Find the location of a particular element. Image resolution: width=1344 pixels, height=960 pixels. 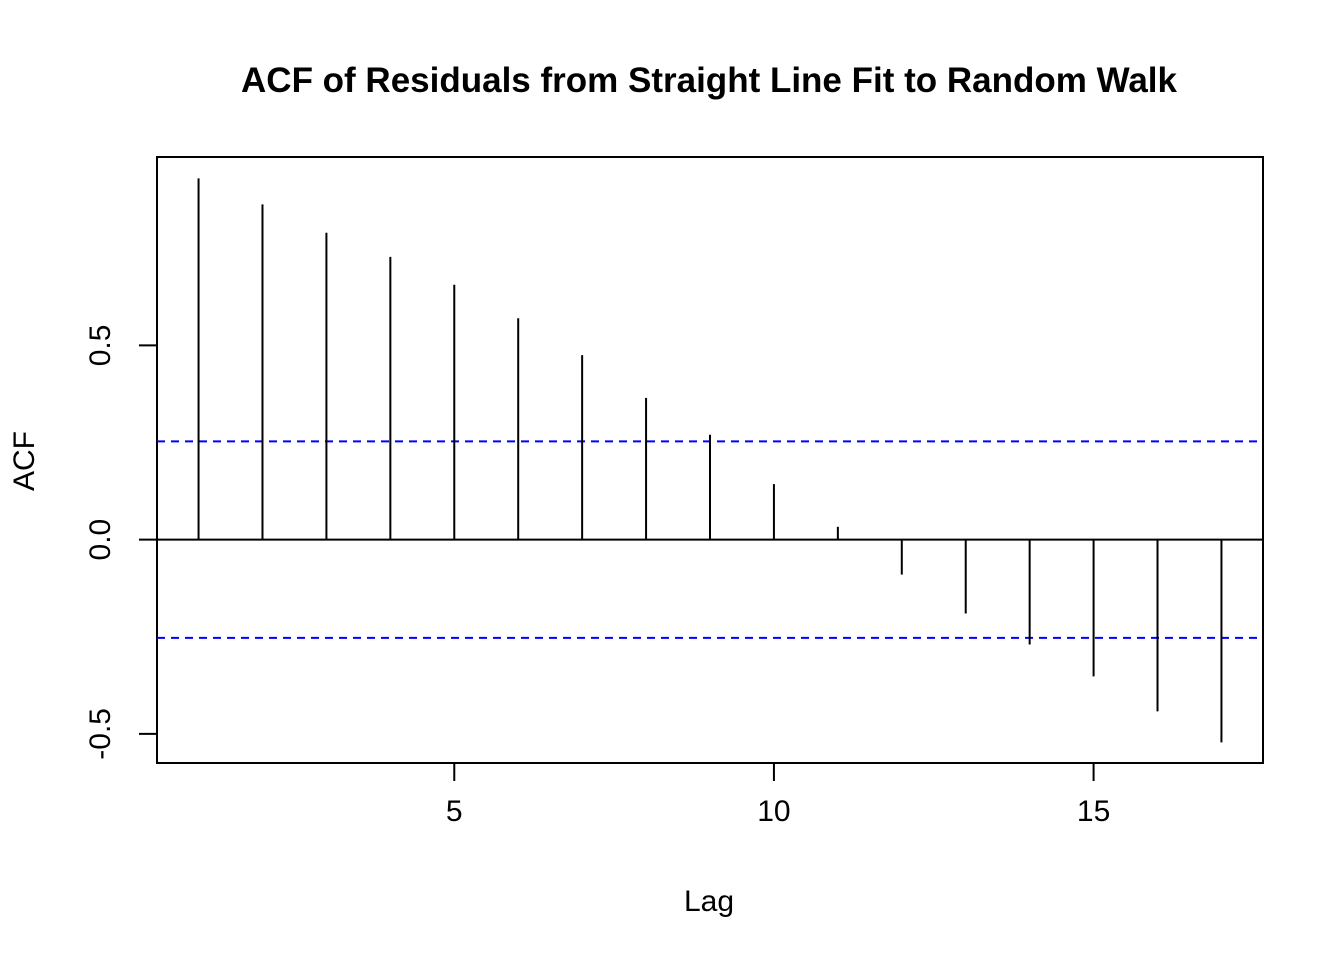

x-tick-label: 5 is located at coordinates (454, 811).